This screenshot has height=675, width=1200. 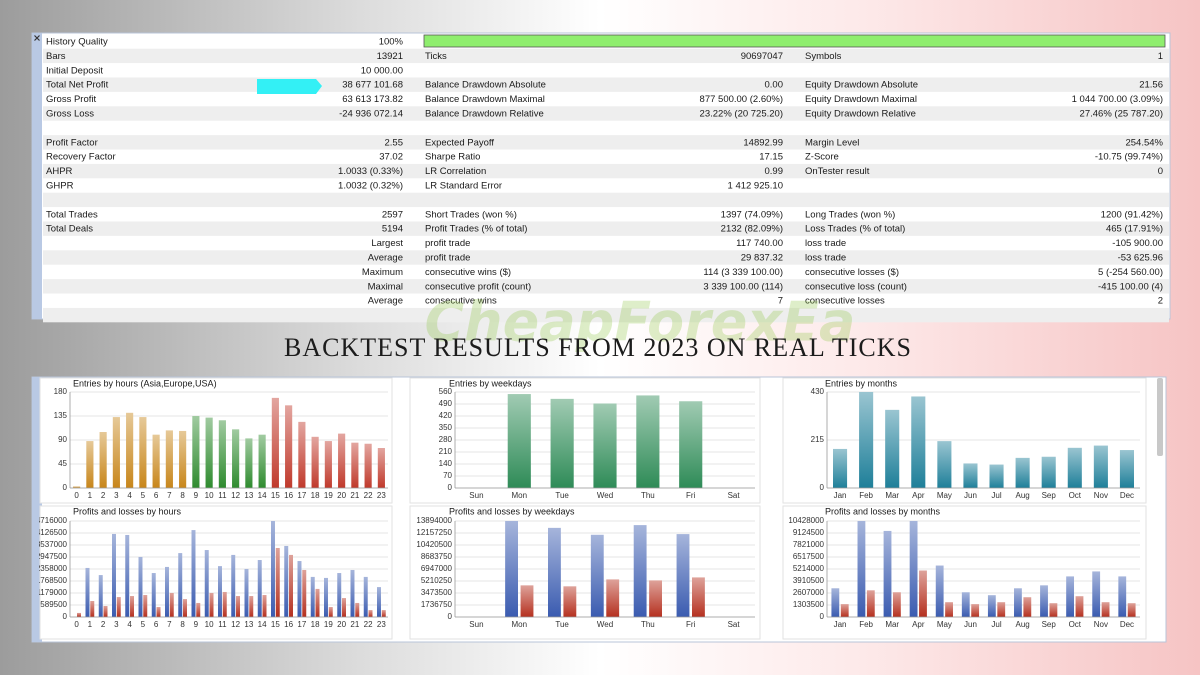 I want to click on chart-title: Profits and losses by hours, so click(x=127, y=511).